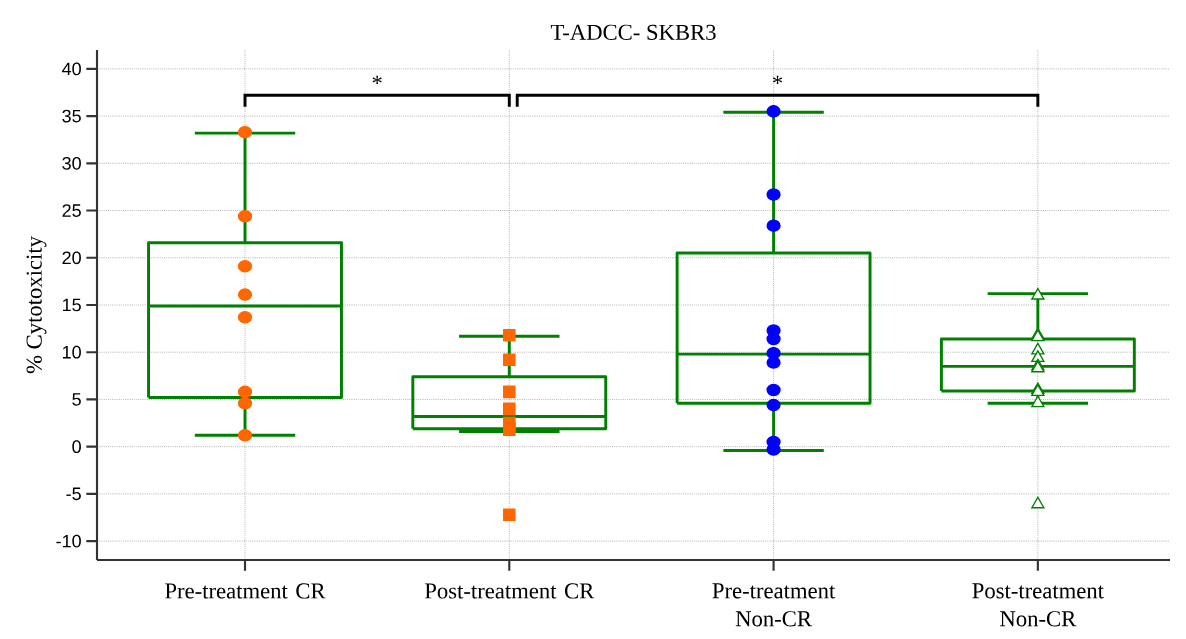  What do you see at coordinates (71, 258) in the screenshot?
I see `y-tick-label: 20` at bounding box center [71, 258].